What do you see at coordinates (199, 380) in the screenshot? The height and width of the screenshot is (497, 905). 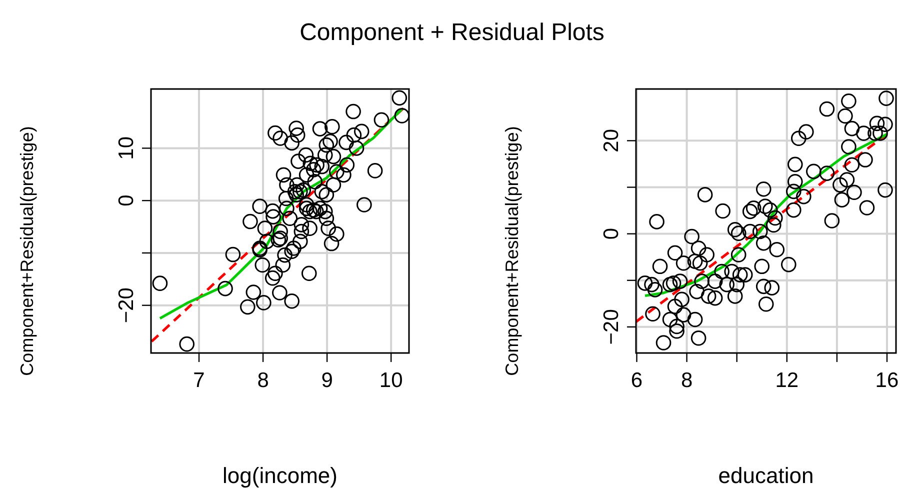 I see `x-tick-label: 7` at bounding box center [199, 380].